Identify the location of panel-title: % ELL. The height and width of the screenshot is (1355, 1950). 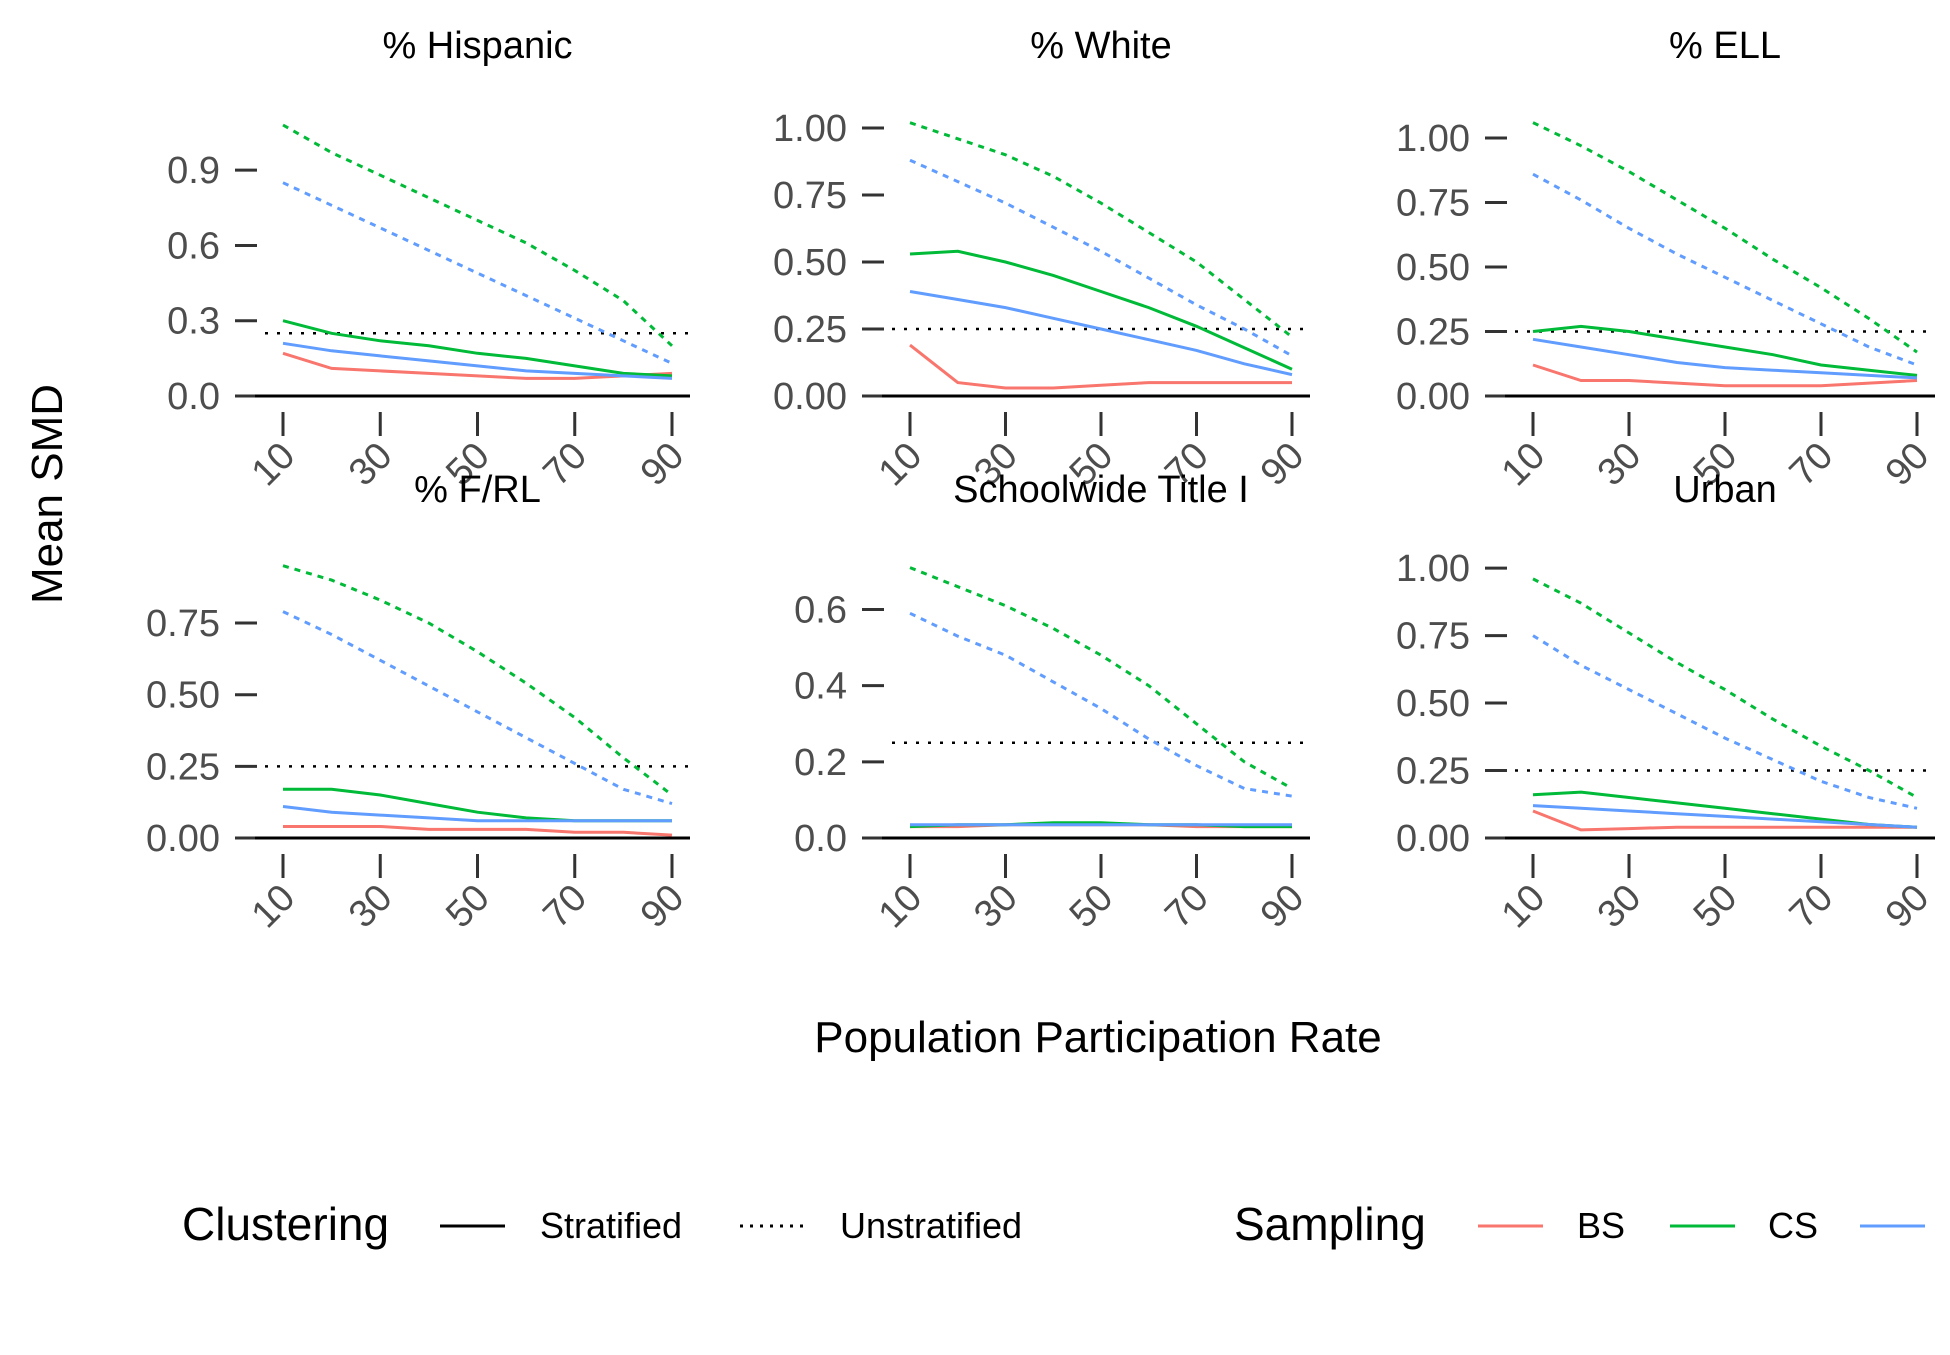
(1725, 46).